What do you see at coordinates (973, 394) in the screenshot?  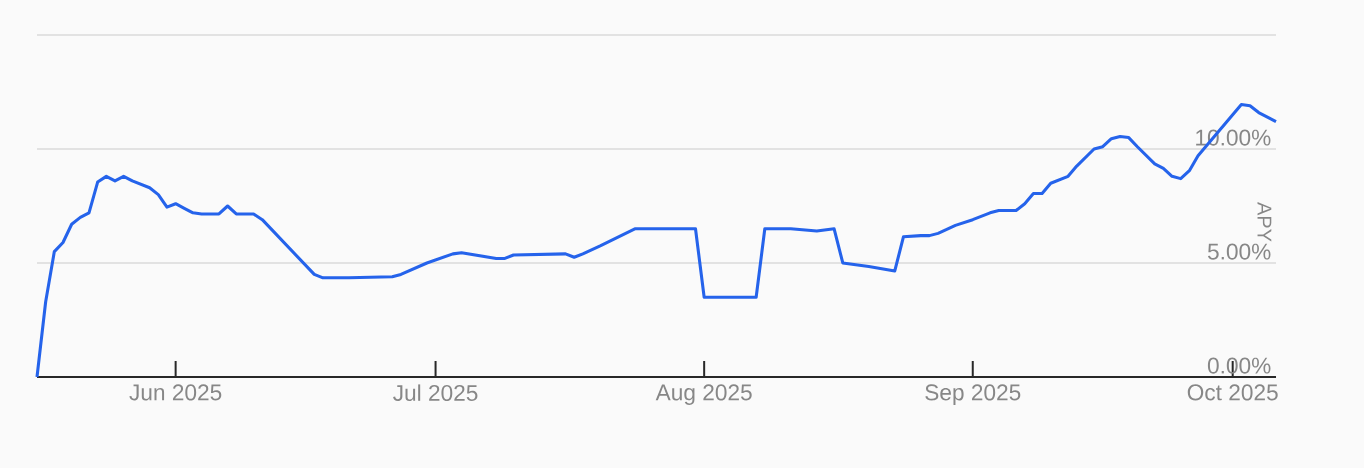 I see `x-tick-label: Sep 2025` at bounding box center [973, 394].